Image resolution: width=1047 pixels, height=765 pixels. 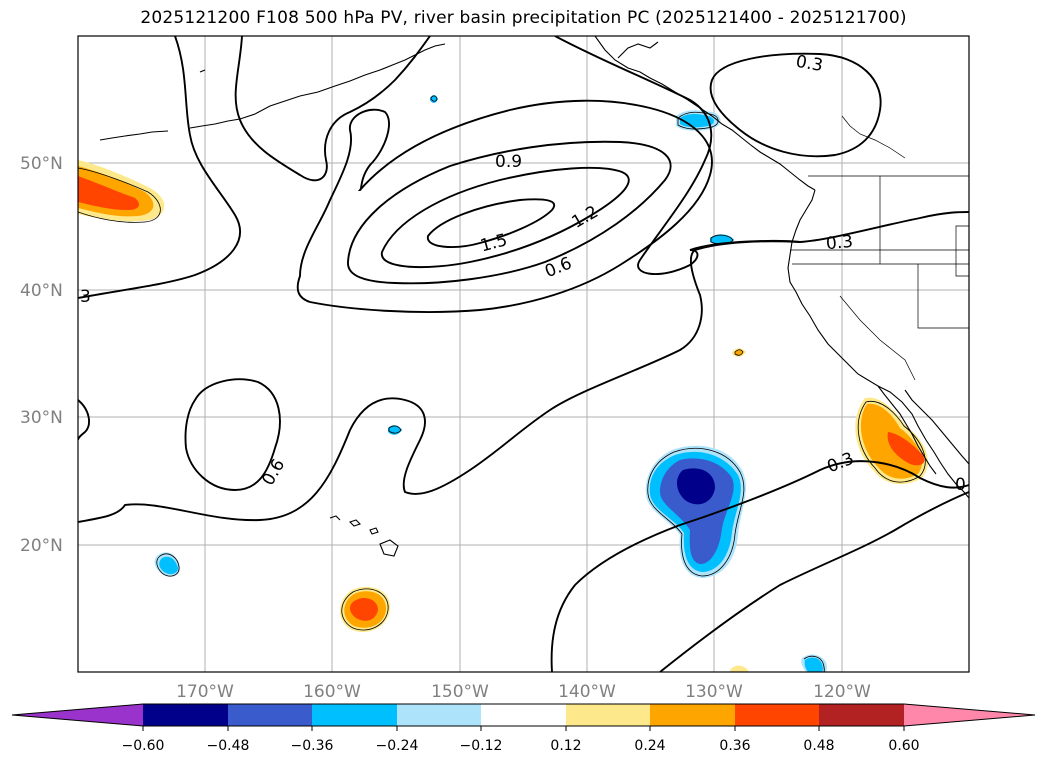 I want to click on colorbar-tick-label: 0.24, so click(x=649, y=746).